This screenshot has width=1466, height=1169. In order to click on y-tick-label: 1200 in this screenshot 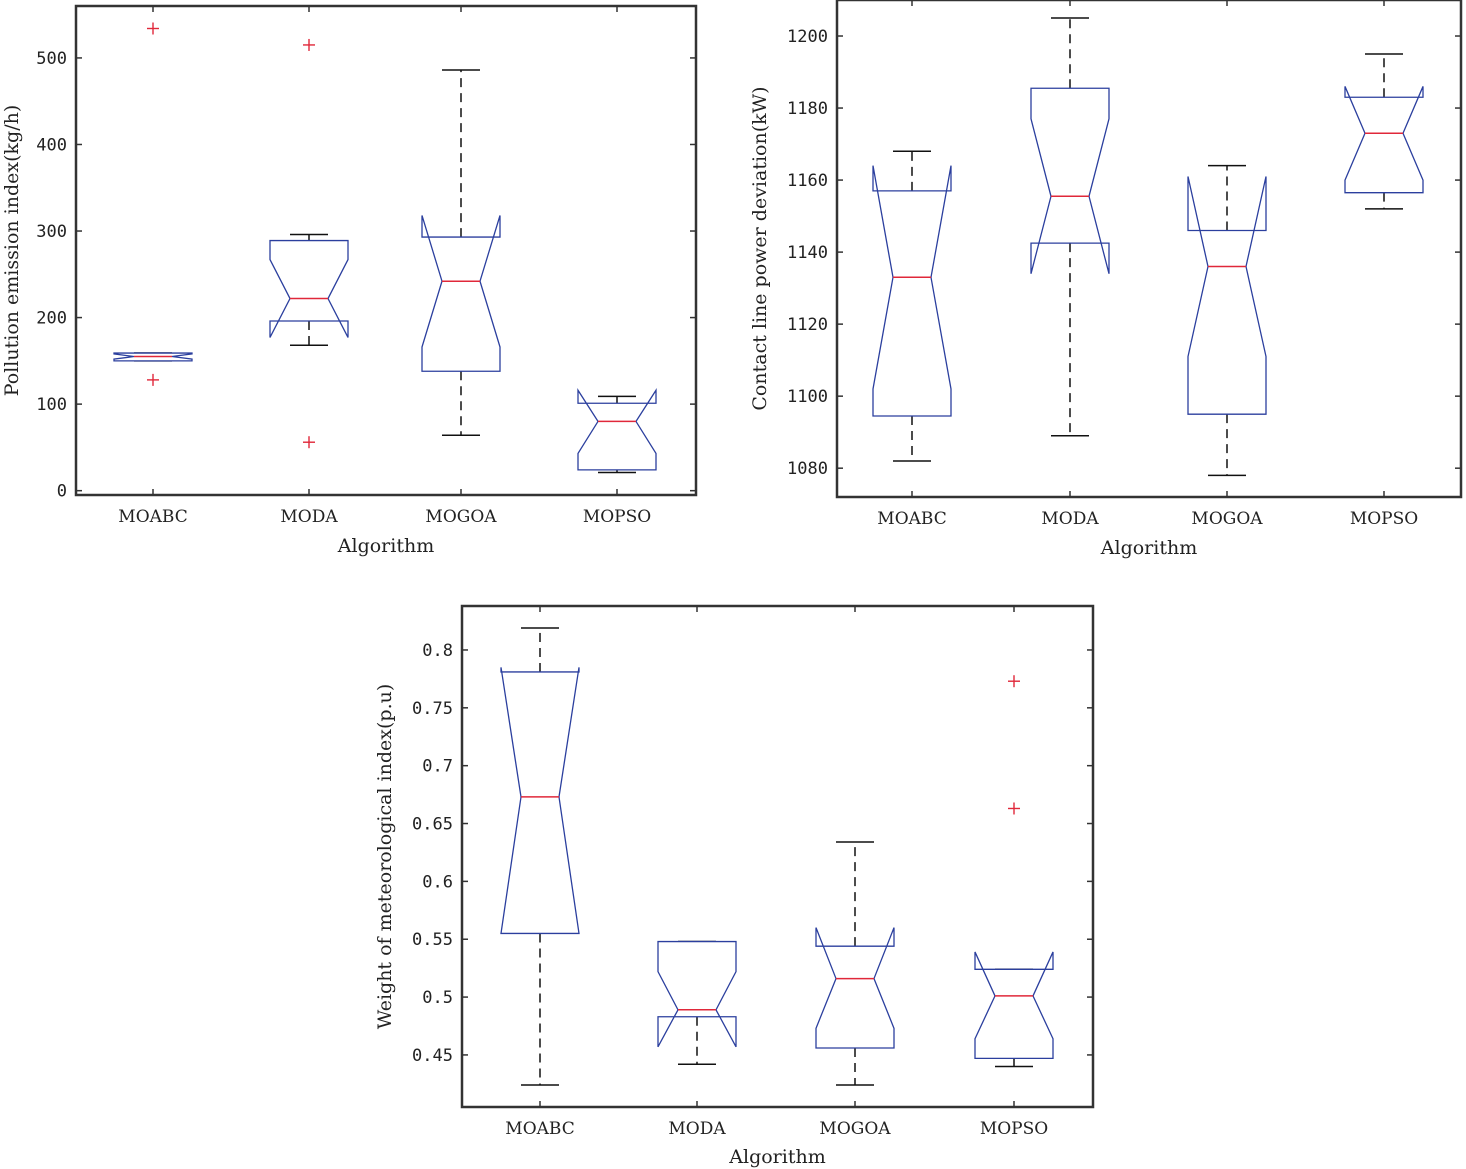, I will do `click(807, 37)`.